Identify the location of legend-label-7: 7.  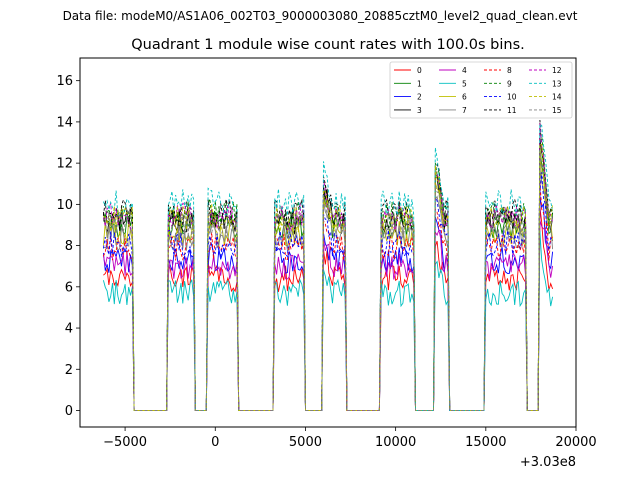
(464, 110).